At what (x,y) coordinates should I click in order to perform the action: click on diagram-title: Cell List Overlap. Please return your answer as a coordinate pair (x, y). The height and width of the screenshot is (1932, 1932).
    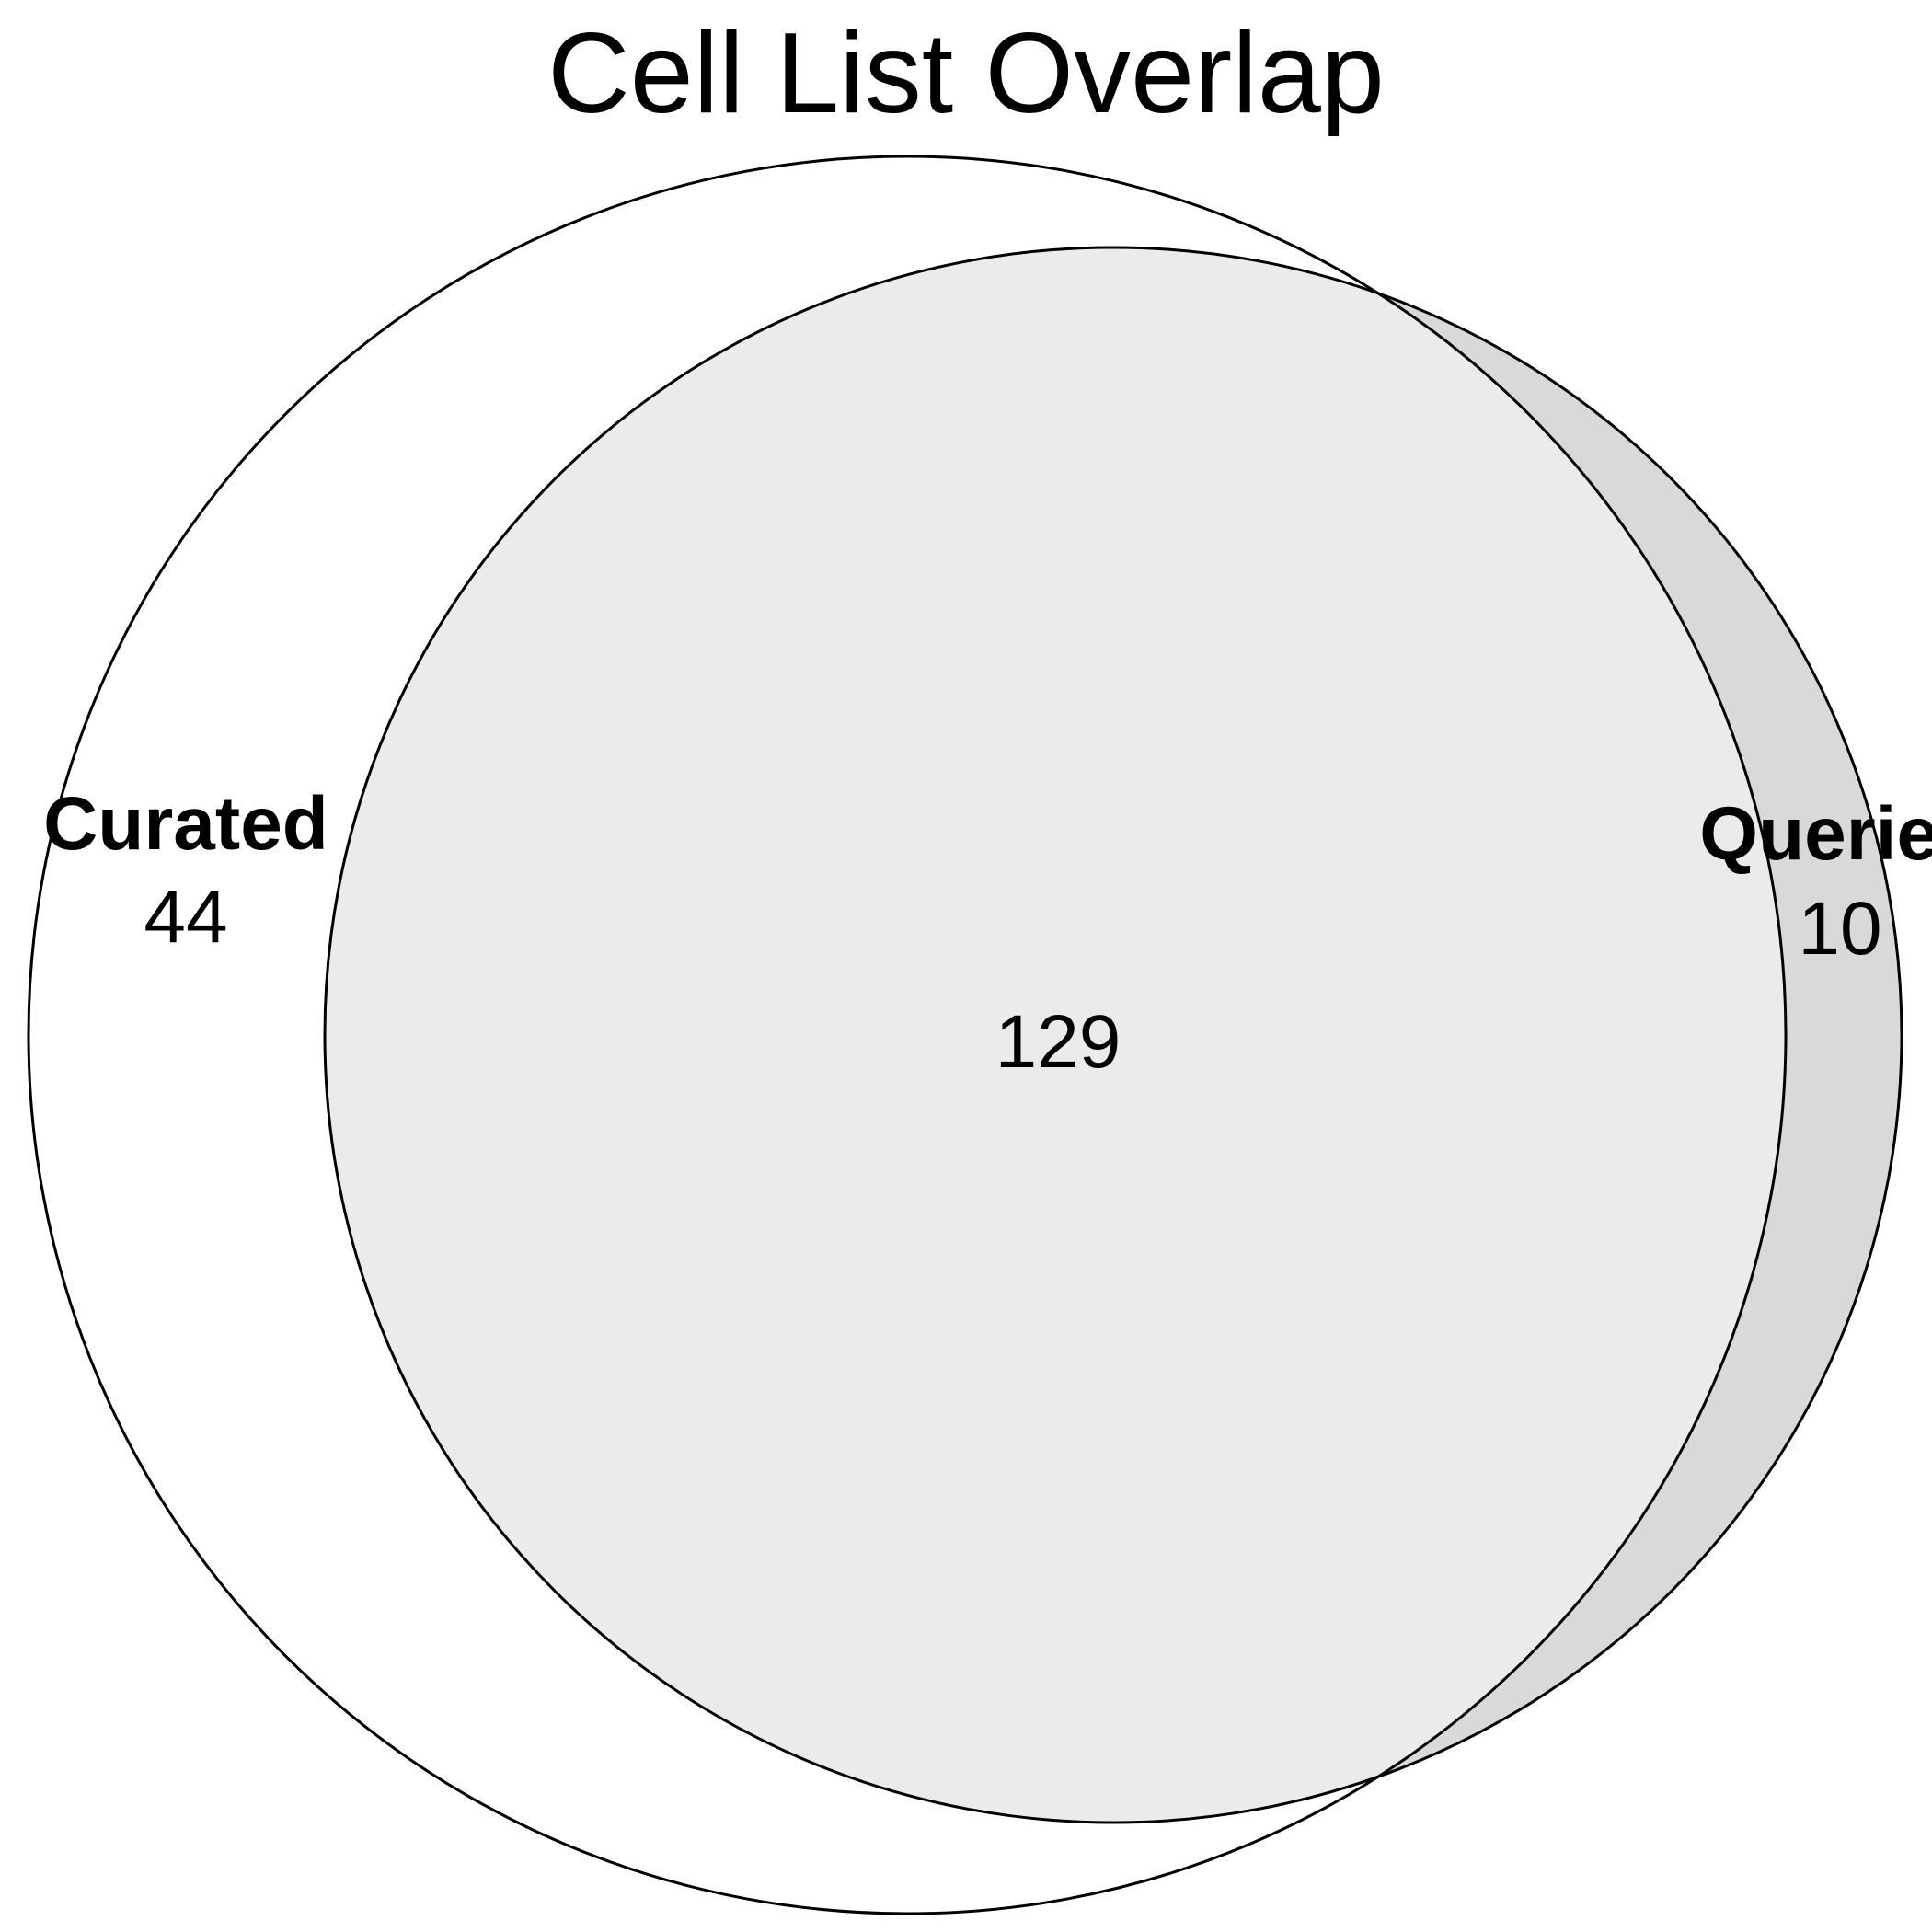
    Looking at the image, I should click on (966, 73).